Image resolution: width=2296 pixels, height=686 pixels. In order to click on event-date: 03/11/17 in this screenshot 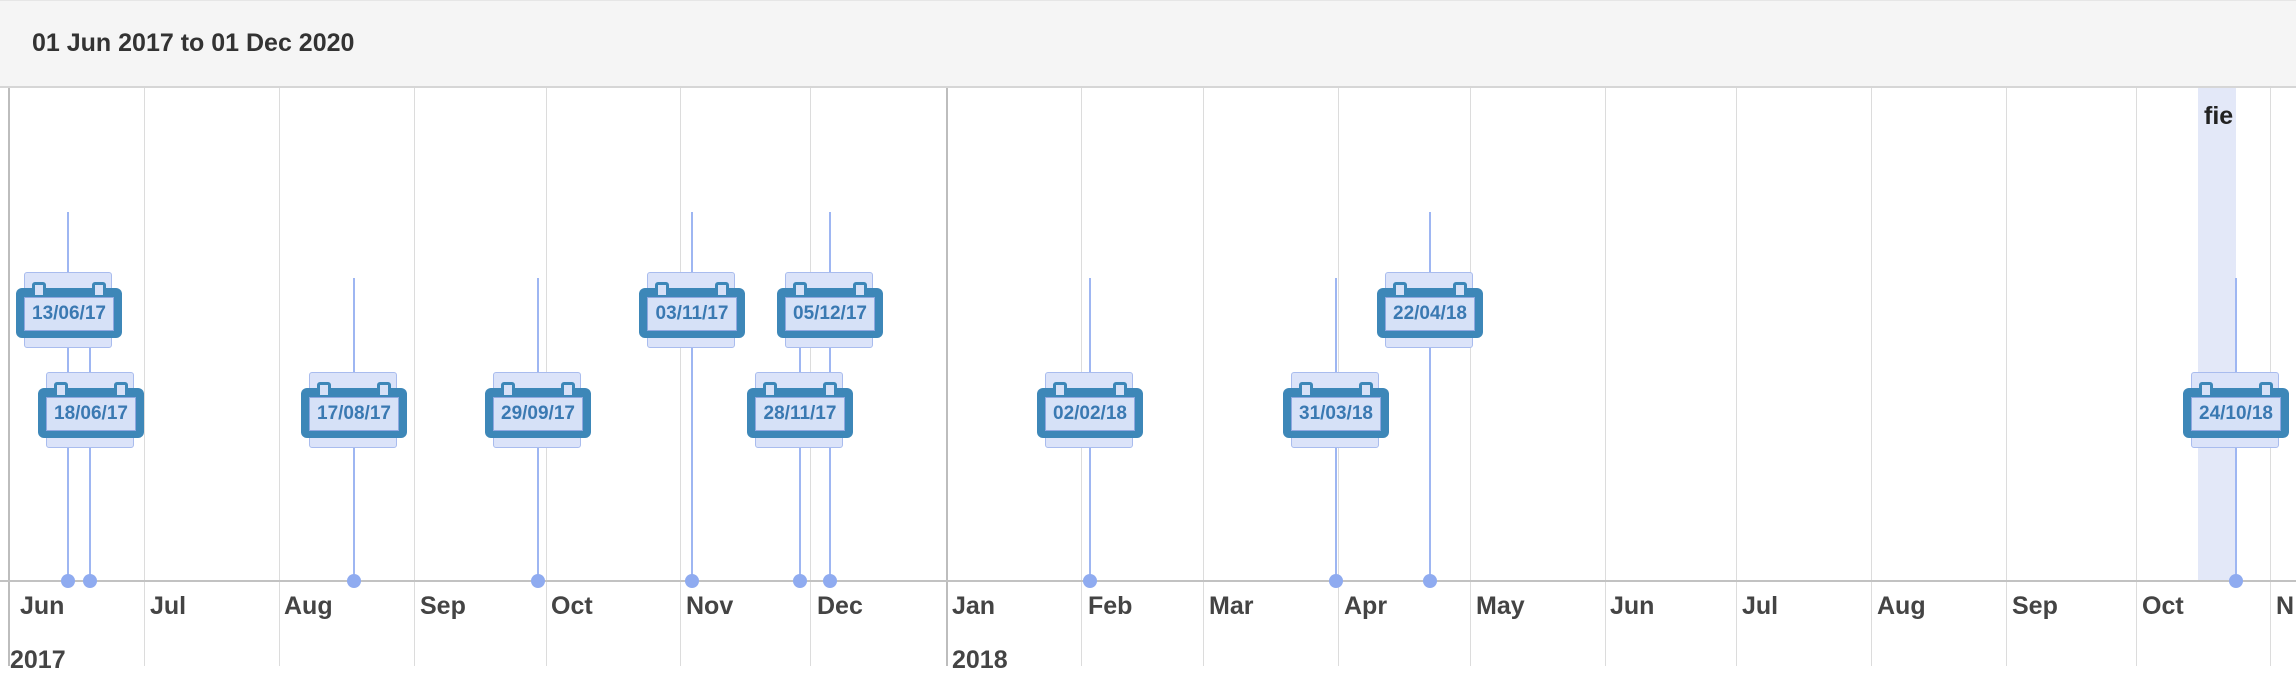, I will do `click(692, 313)`.